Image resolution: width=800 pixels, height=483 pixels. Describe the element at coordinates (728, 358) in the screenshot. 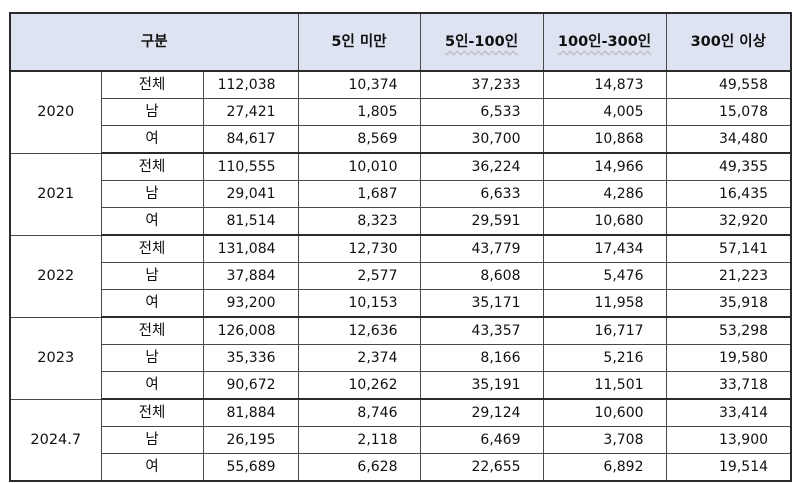

I see `s300plus-cell: 19,580` at that location.